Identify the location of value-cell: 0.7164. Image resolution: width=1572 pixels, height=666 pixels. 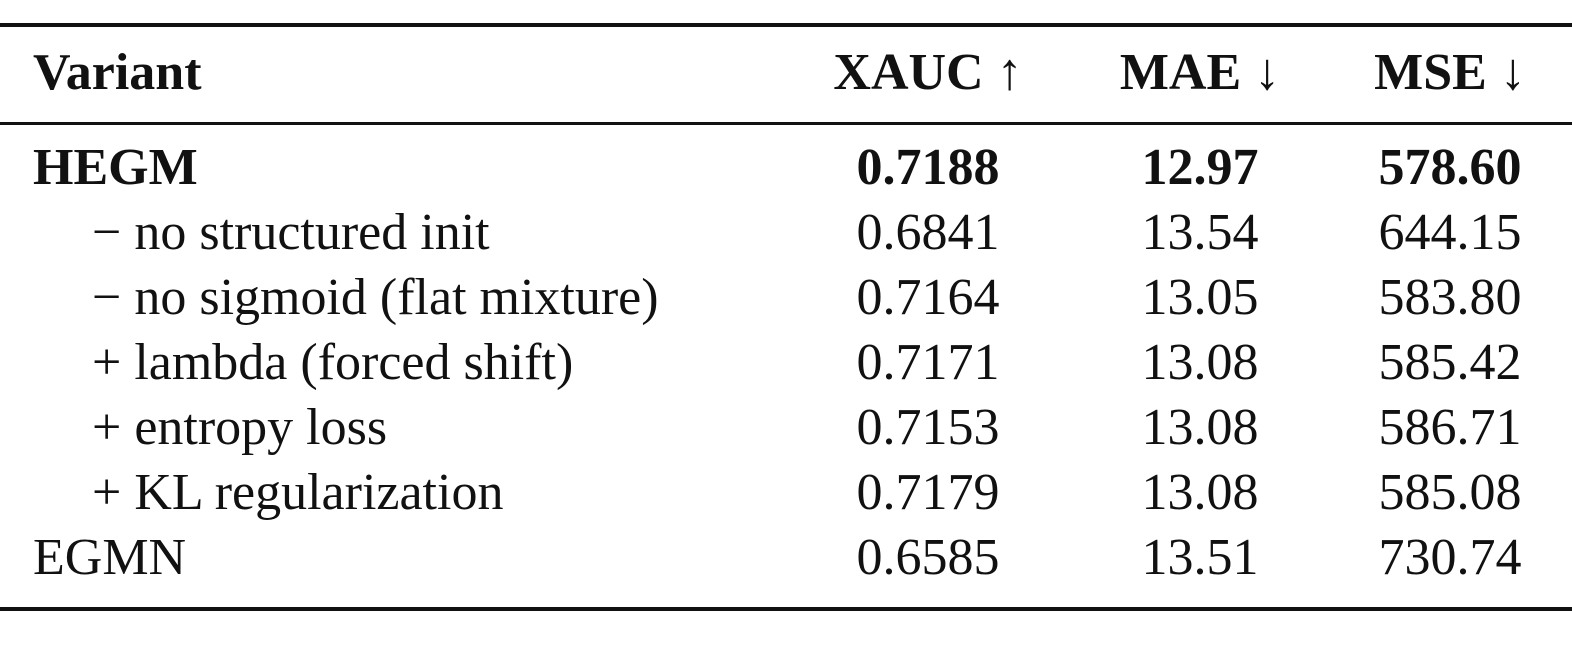
(928, 297).